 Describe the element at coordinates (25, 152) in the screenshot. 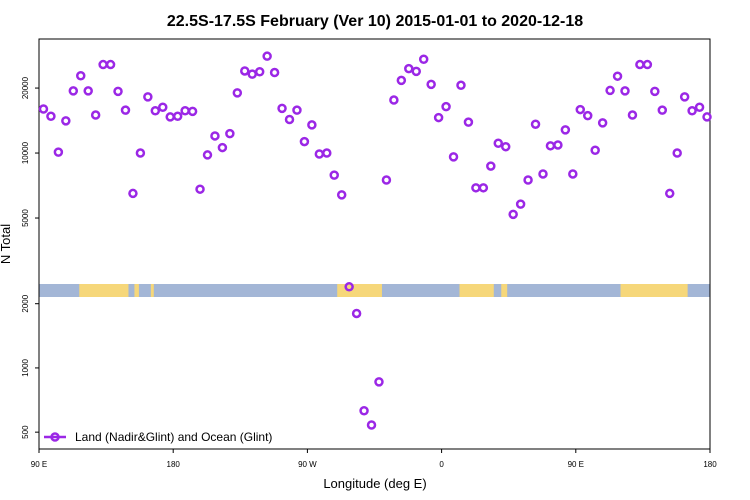

I see `y-tick-label: 10000` at that location.